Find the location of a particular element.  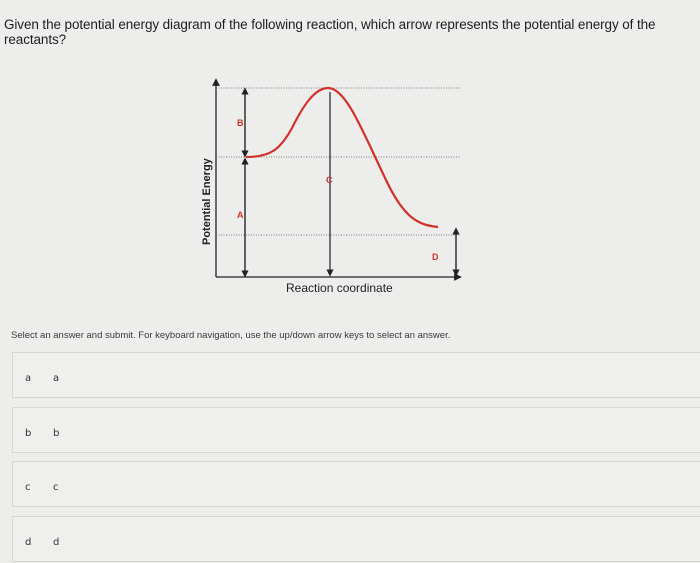

x-axis-label: Reaction coordinate is located at coordinates (339, 288).